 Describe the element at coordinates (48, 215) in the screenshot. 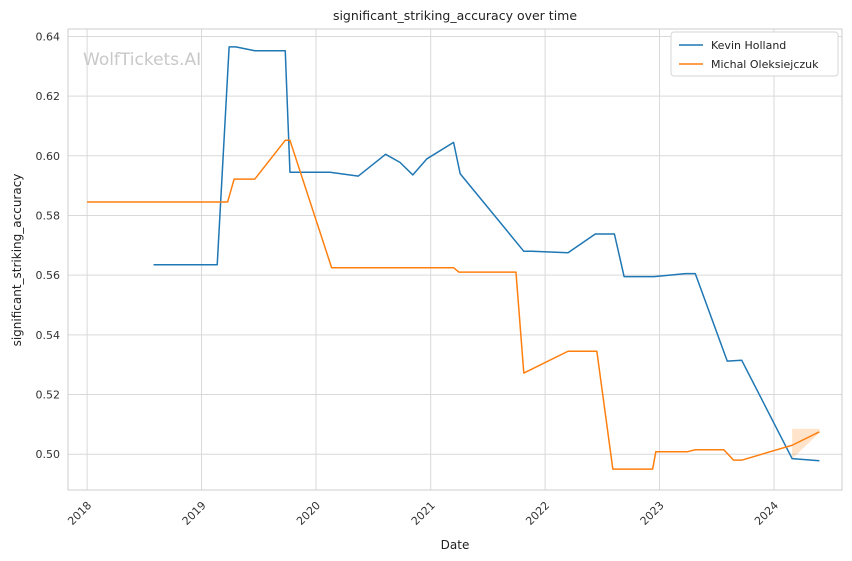

I see `y-tick-label: 0.58` at that location.